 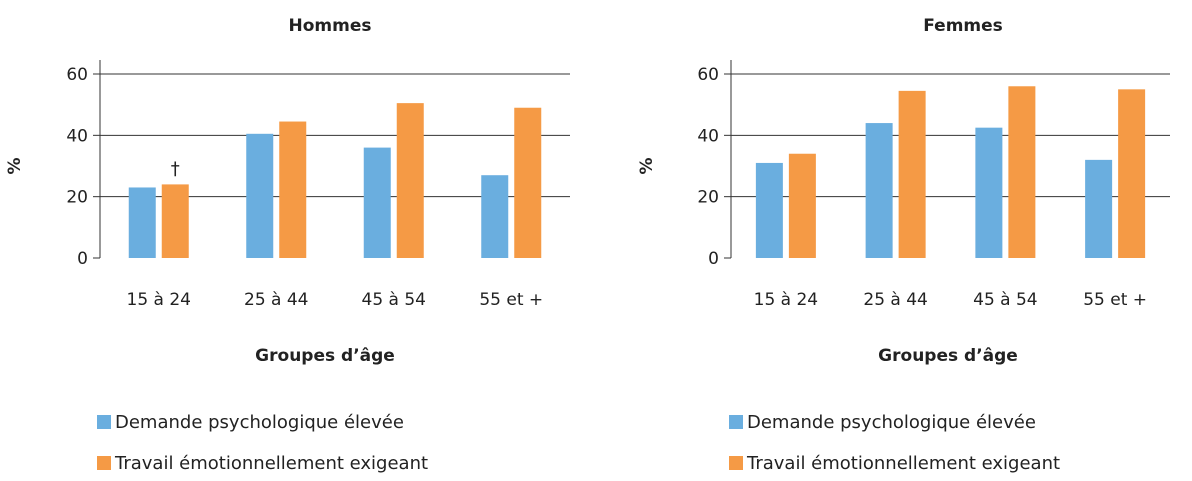 I want to click on chart-2-legend-label: Demande psychologique élevée, so click(x=891, y=422).